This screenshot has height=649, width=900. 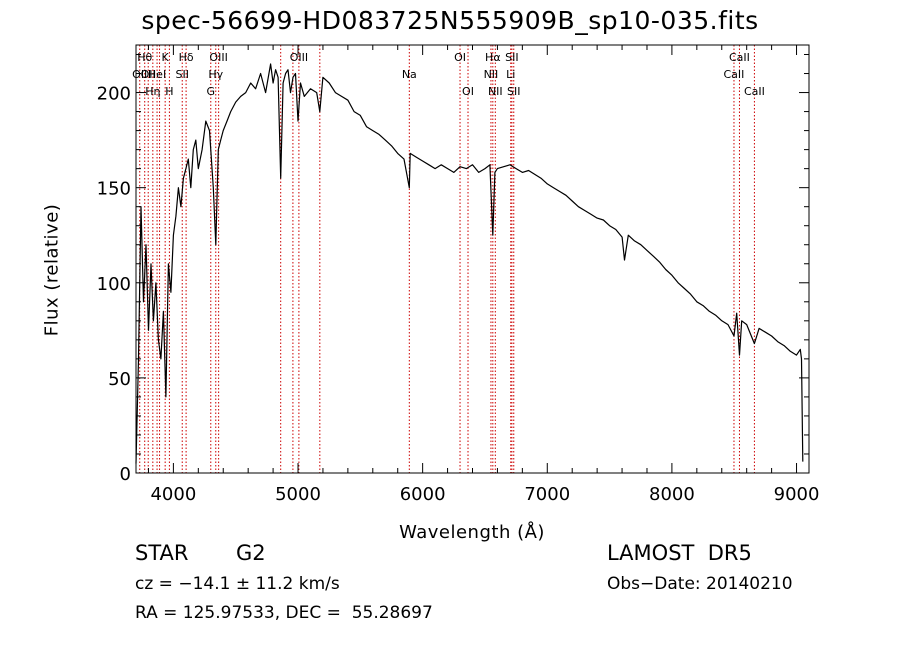 I want to click on line-marker-label: H, so click(x=169, y=91).